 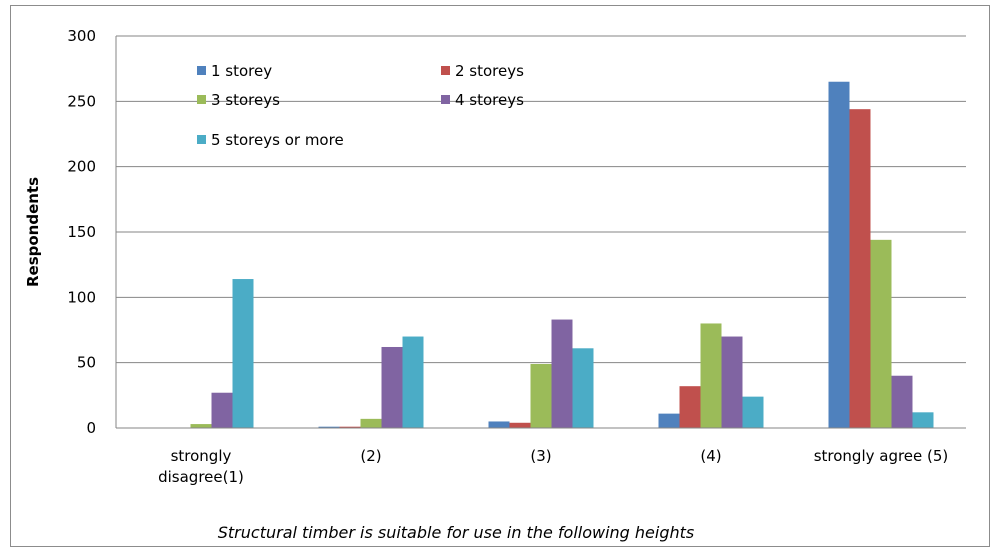 I want to click on y-tick-label: 0, so click(x=91, y=428).